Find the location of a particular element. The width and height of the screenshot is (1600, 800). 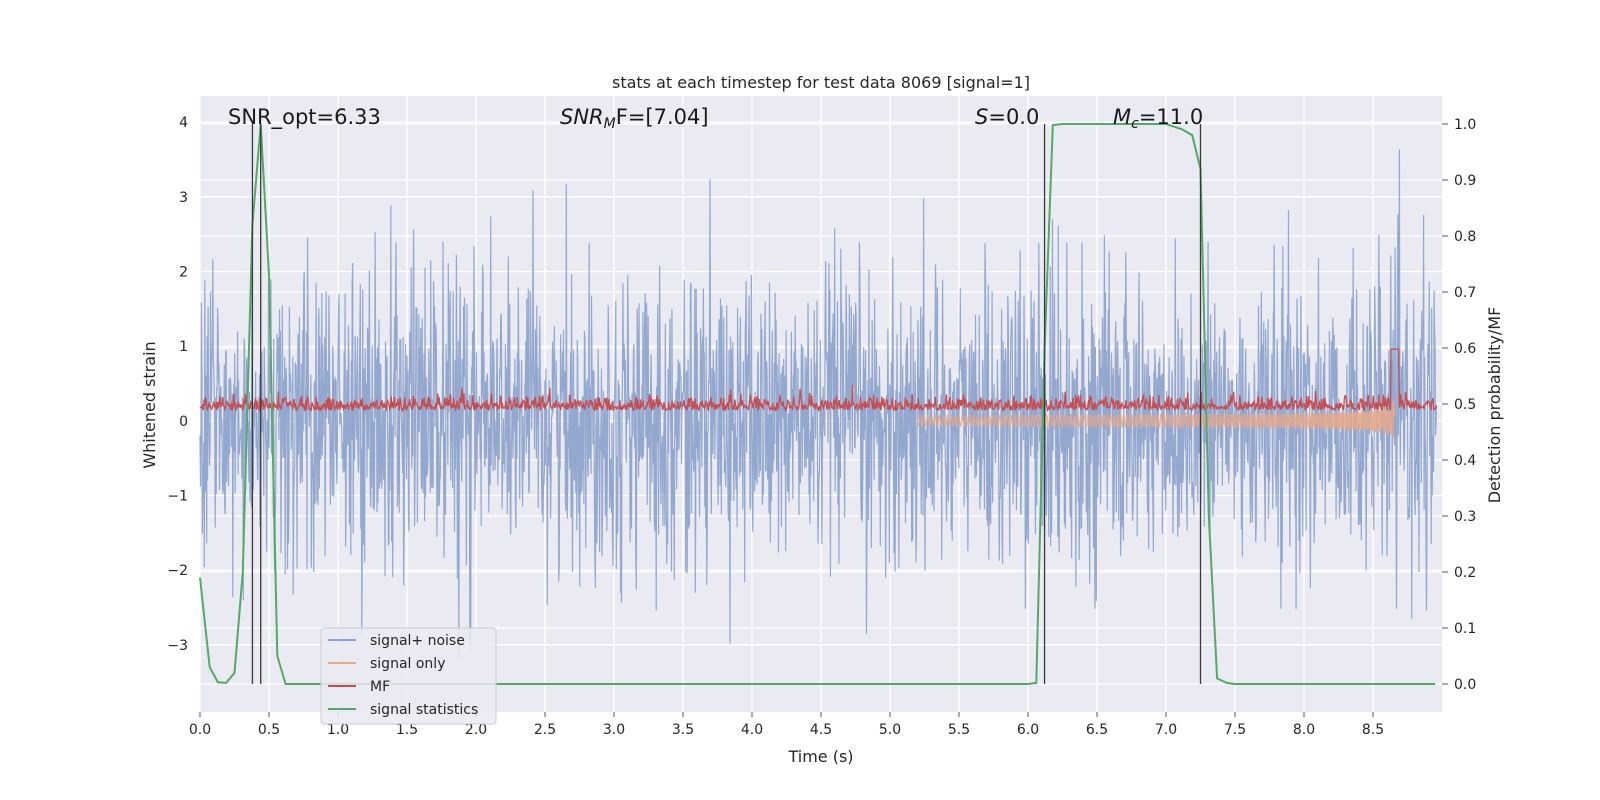

right-tick-label: 0.7 is located at coordinates (1465, 293).